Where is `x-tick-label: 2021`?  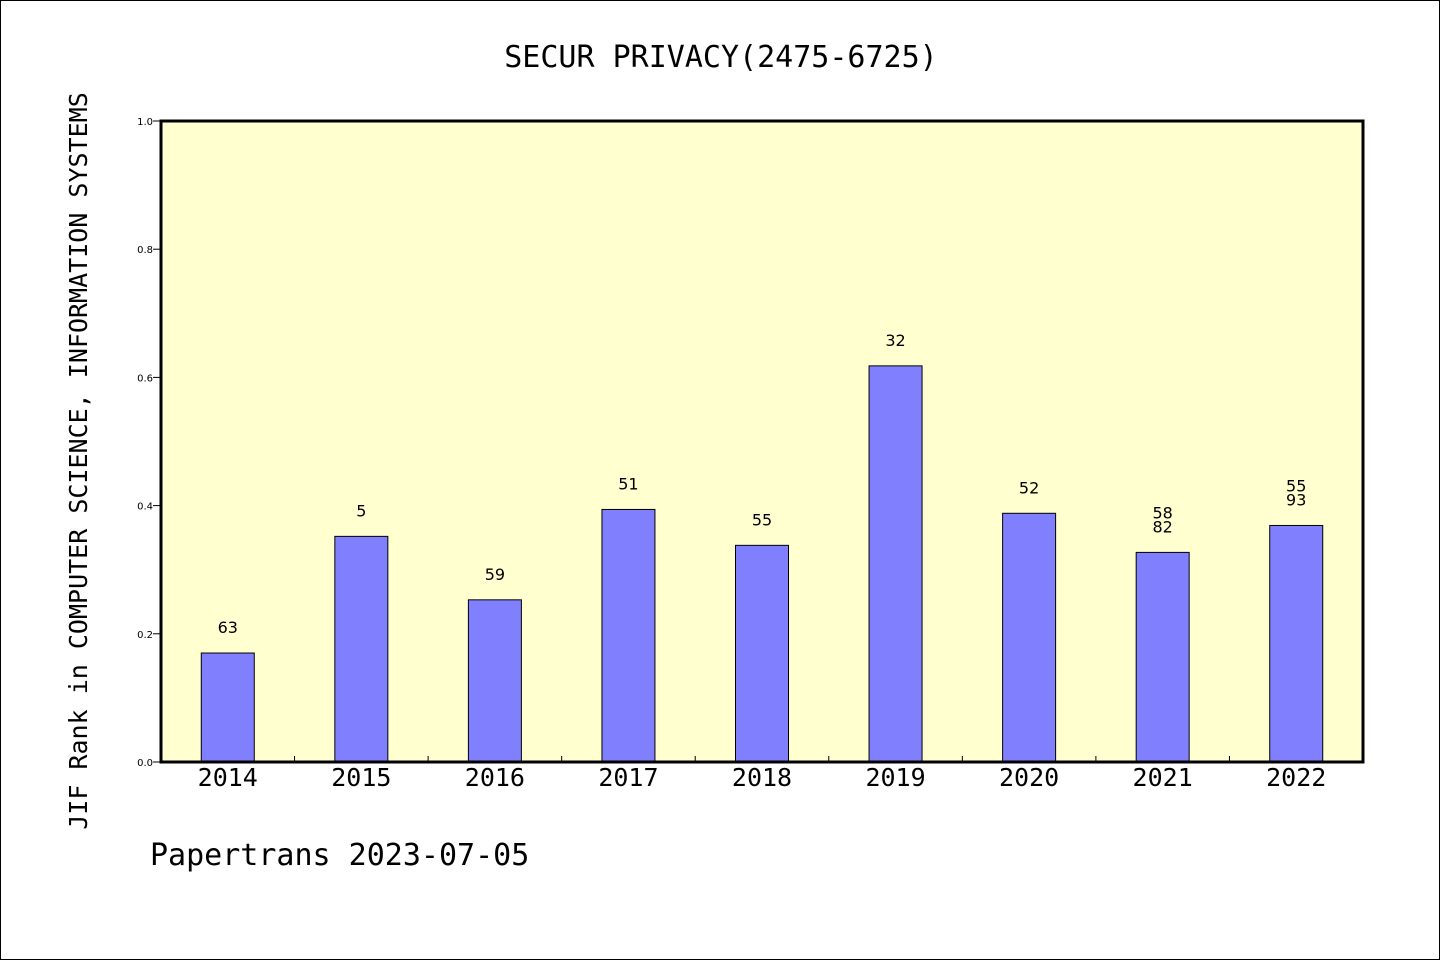 x-tick-label: 2021 is located at coordinates (1163, 777).